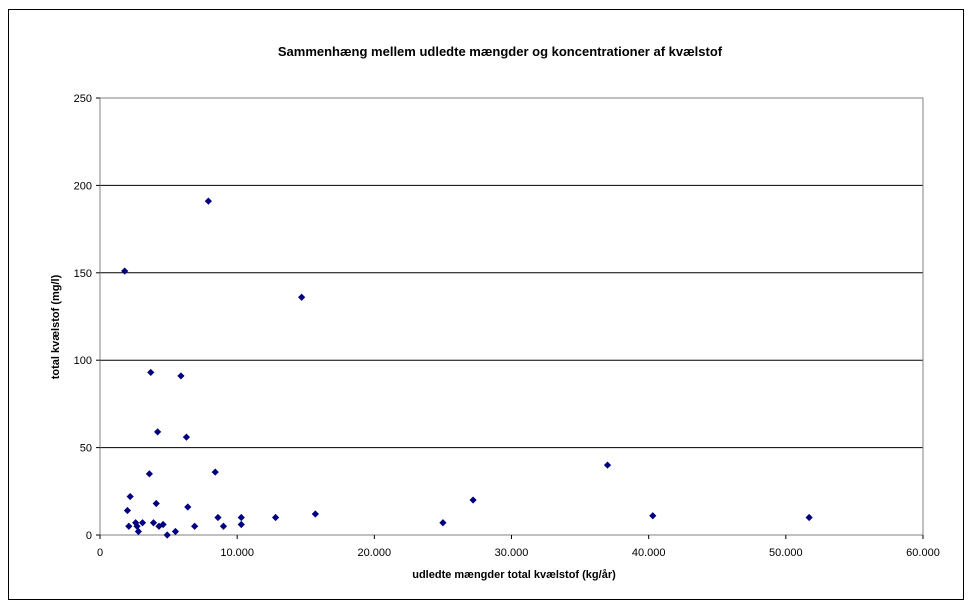  What do you see at coordinates (100, 553) in the screenshot?
I see `x-tick-label: 0` at bounding box center [100, 553].